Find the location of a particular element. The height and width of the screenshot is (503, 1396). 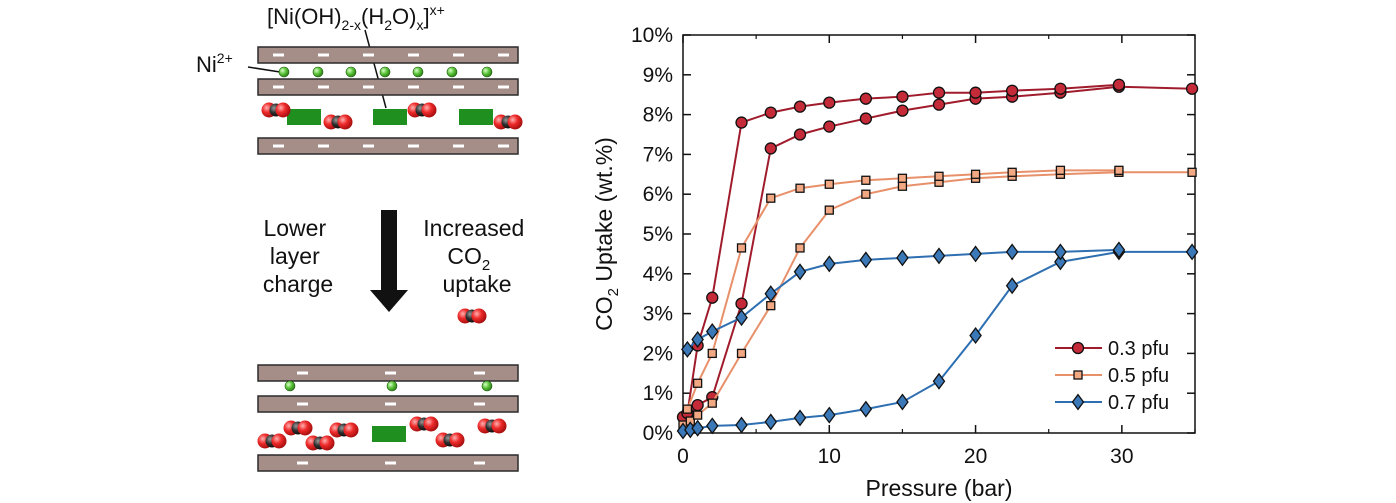

ni-pointer-line is located at coordinates (264, 69).